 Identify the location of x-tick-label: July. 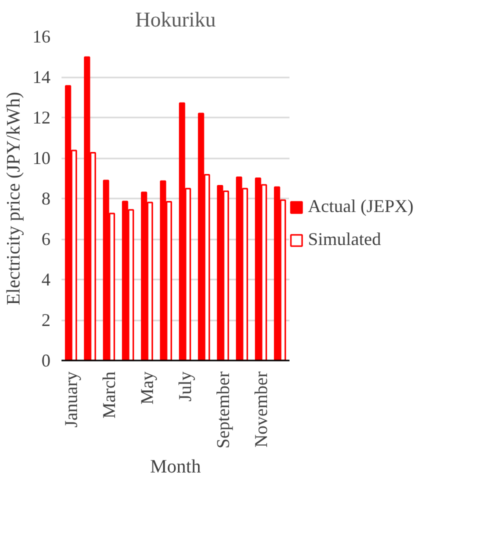
(185, 386).